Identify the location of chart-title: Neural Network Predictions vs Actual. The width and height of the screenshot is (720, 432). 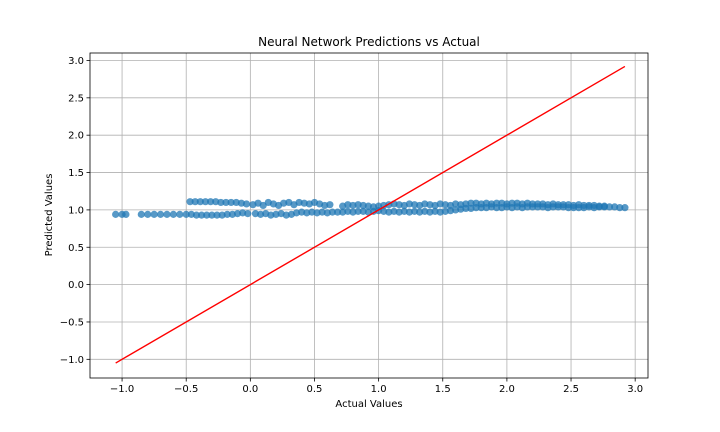
(369, 42).